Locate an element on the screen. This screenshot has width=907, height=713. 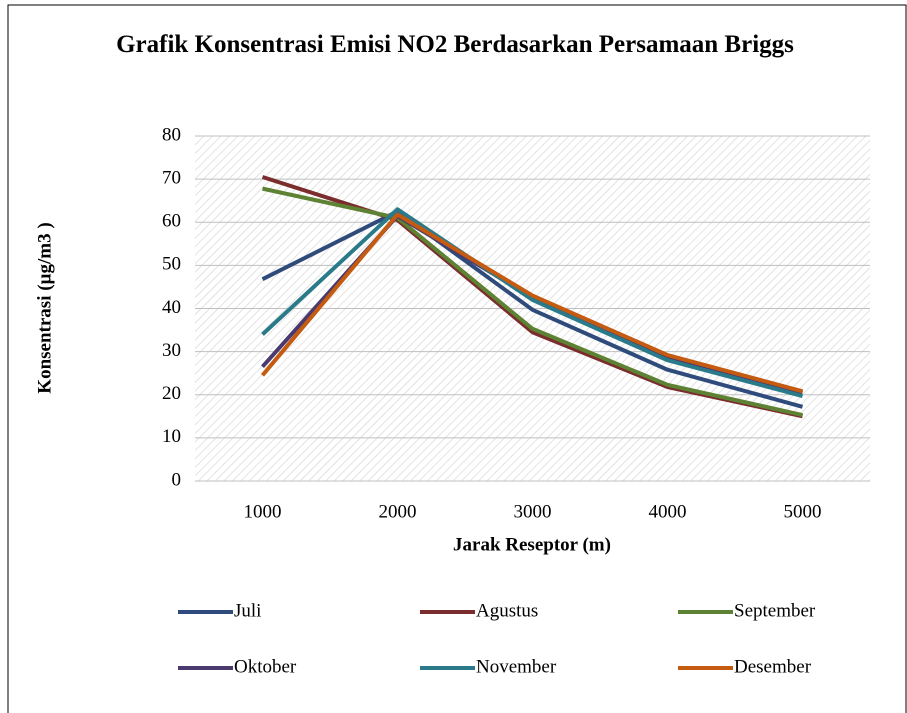
legend-label: Agustus is located at coordinates (507, 610).